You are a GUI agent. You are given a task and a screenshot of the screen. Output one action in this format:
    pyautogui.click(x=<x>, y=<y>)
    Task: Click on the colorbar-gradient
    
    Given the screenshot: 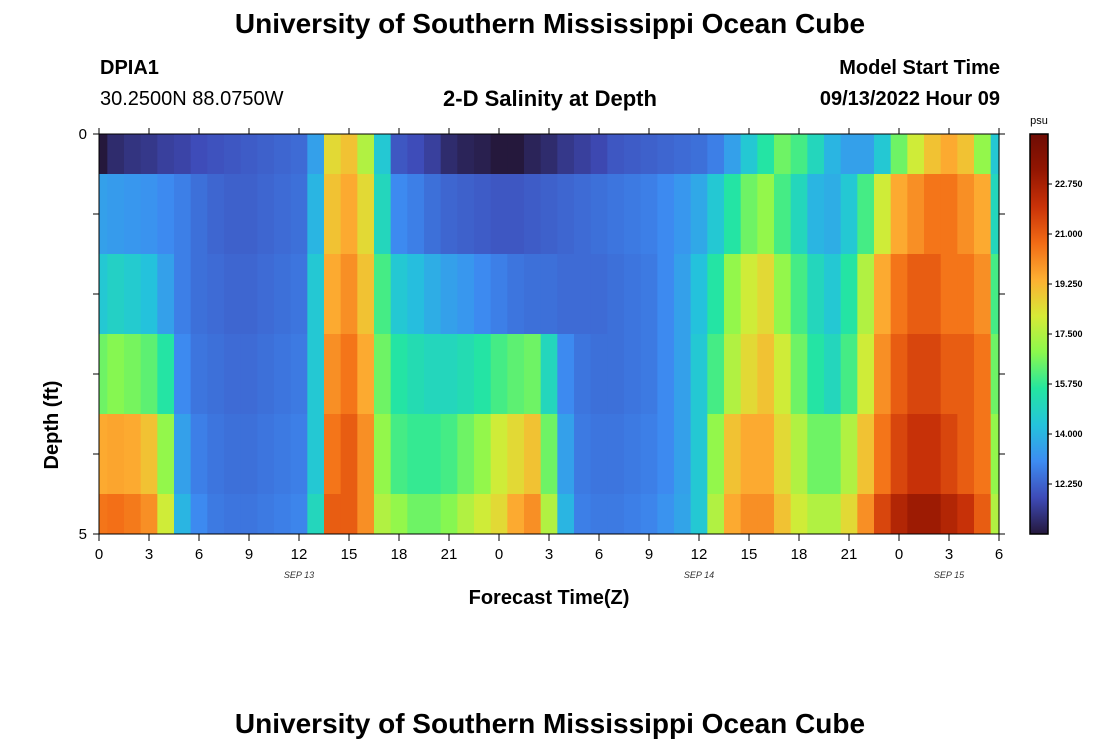 What is the action you would take?
    pyautogui.click(x=1039, y=334)
    